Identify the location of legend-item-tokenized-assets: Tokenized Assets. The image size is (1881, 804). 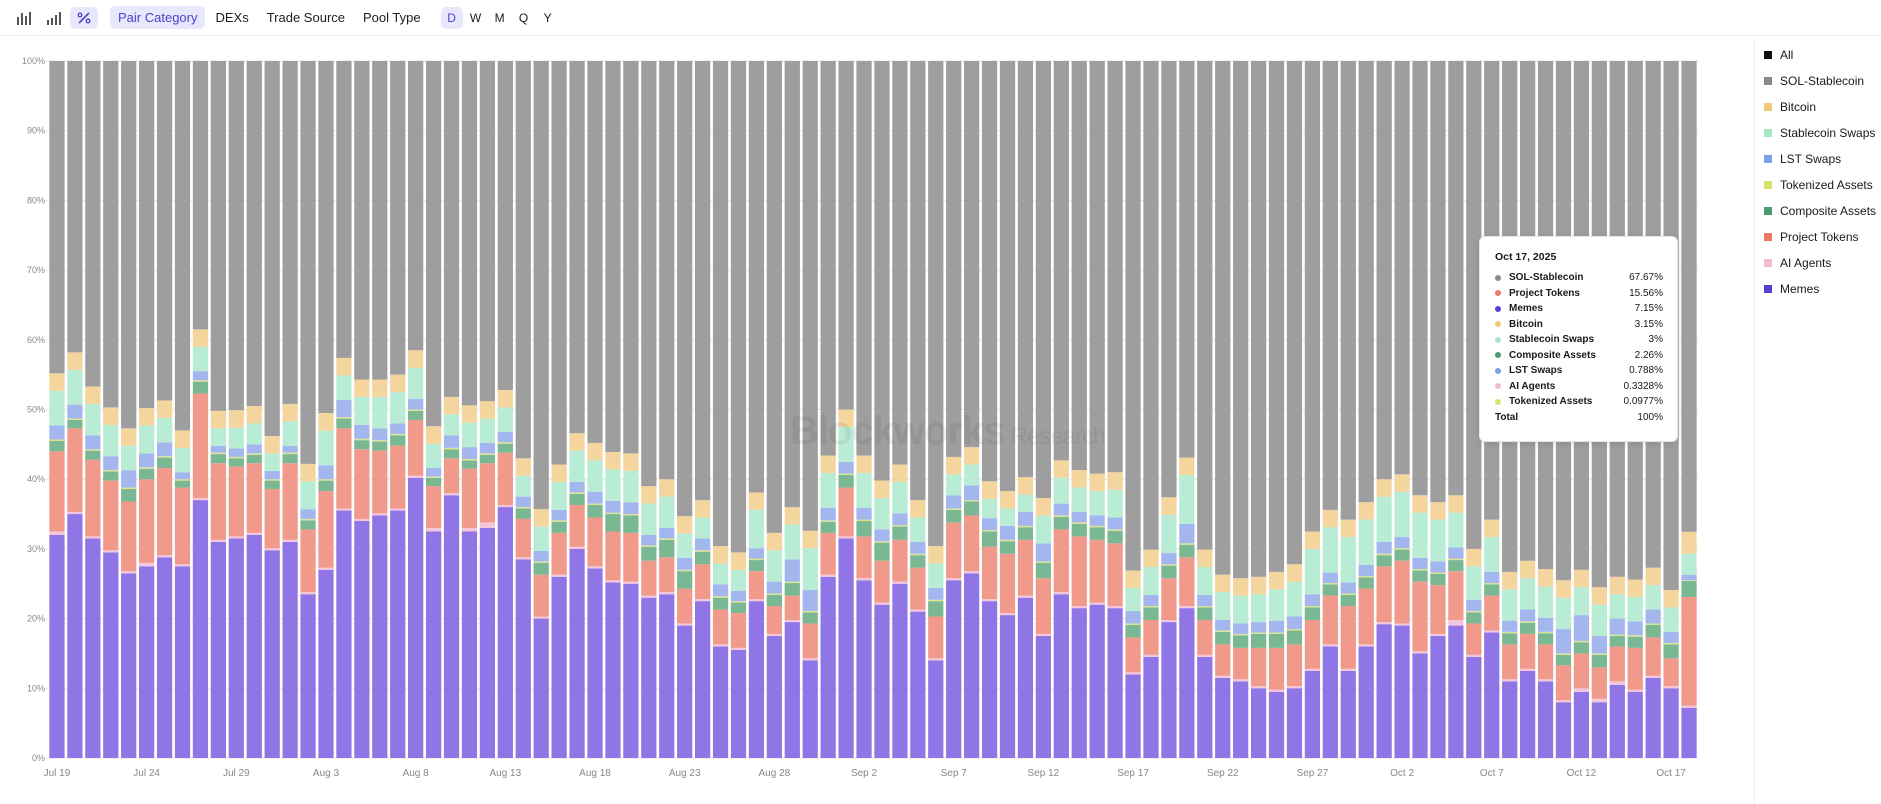
(1822, 185).